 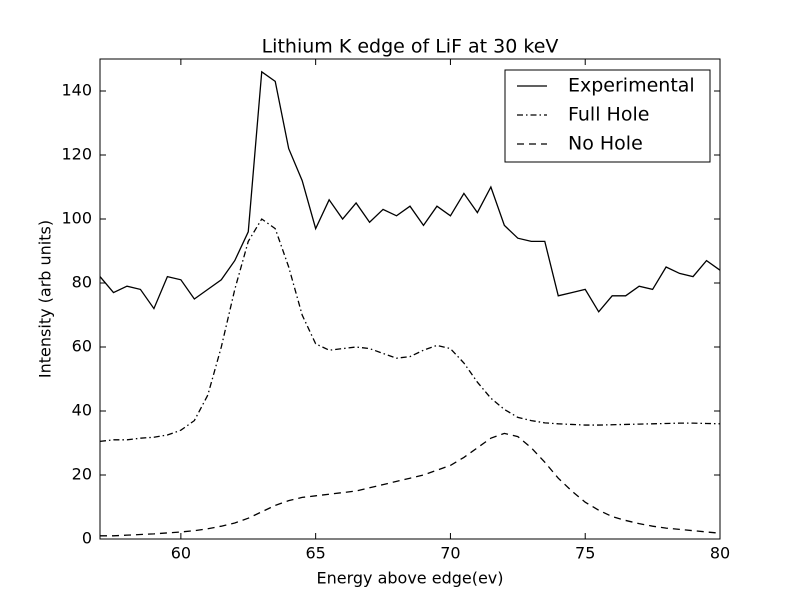 I want to click on y-tick-label: 140, so click(x=76, y=90).